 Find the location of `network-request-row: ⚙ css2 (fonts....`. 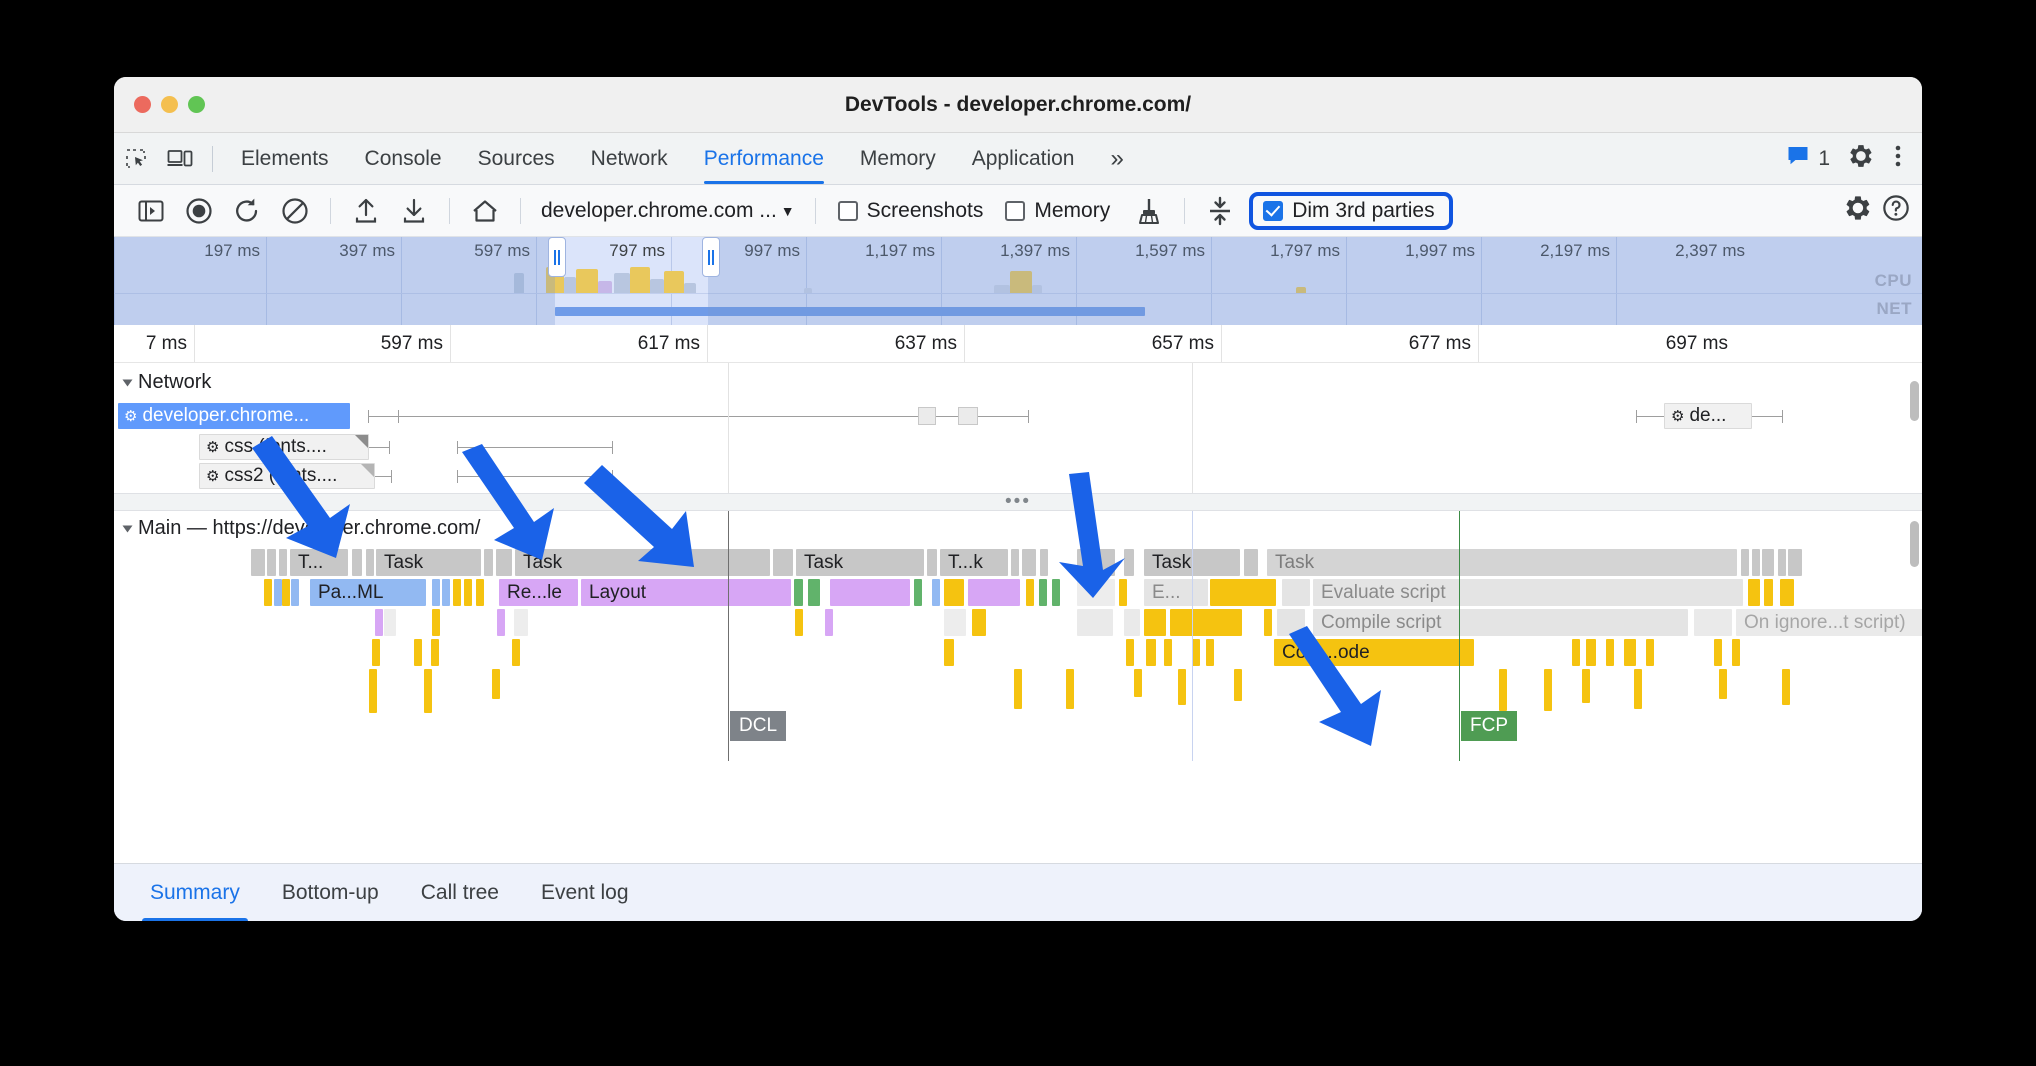

network-request-row: ⚙ css2 (fonts.... is located at coordinates (287, 476).